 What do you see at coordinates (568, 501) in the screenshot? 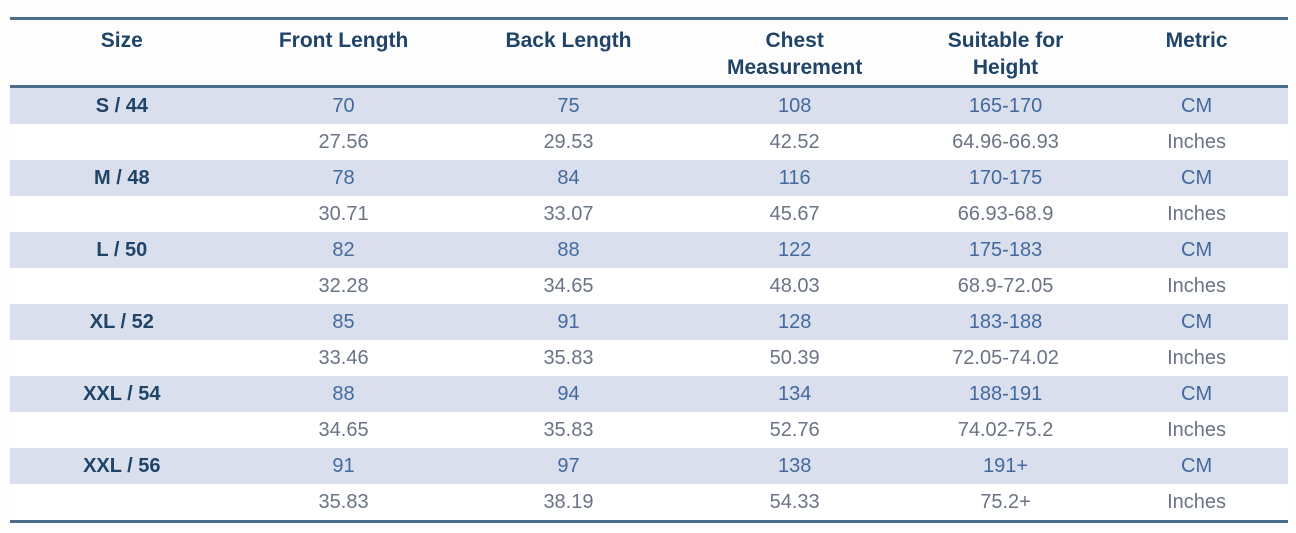
I see `back-length-cell: 38.19` at bounding box center [568, 501].